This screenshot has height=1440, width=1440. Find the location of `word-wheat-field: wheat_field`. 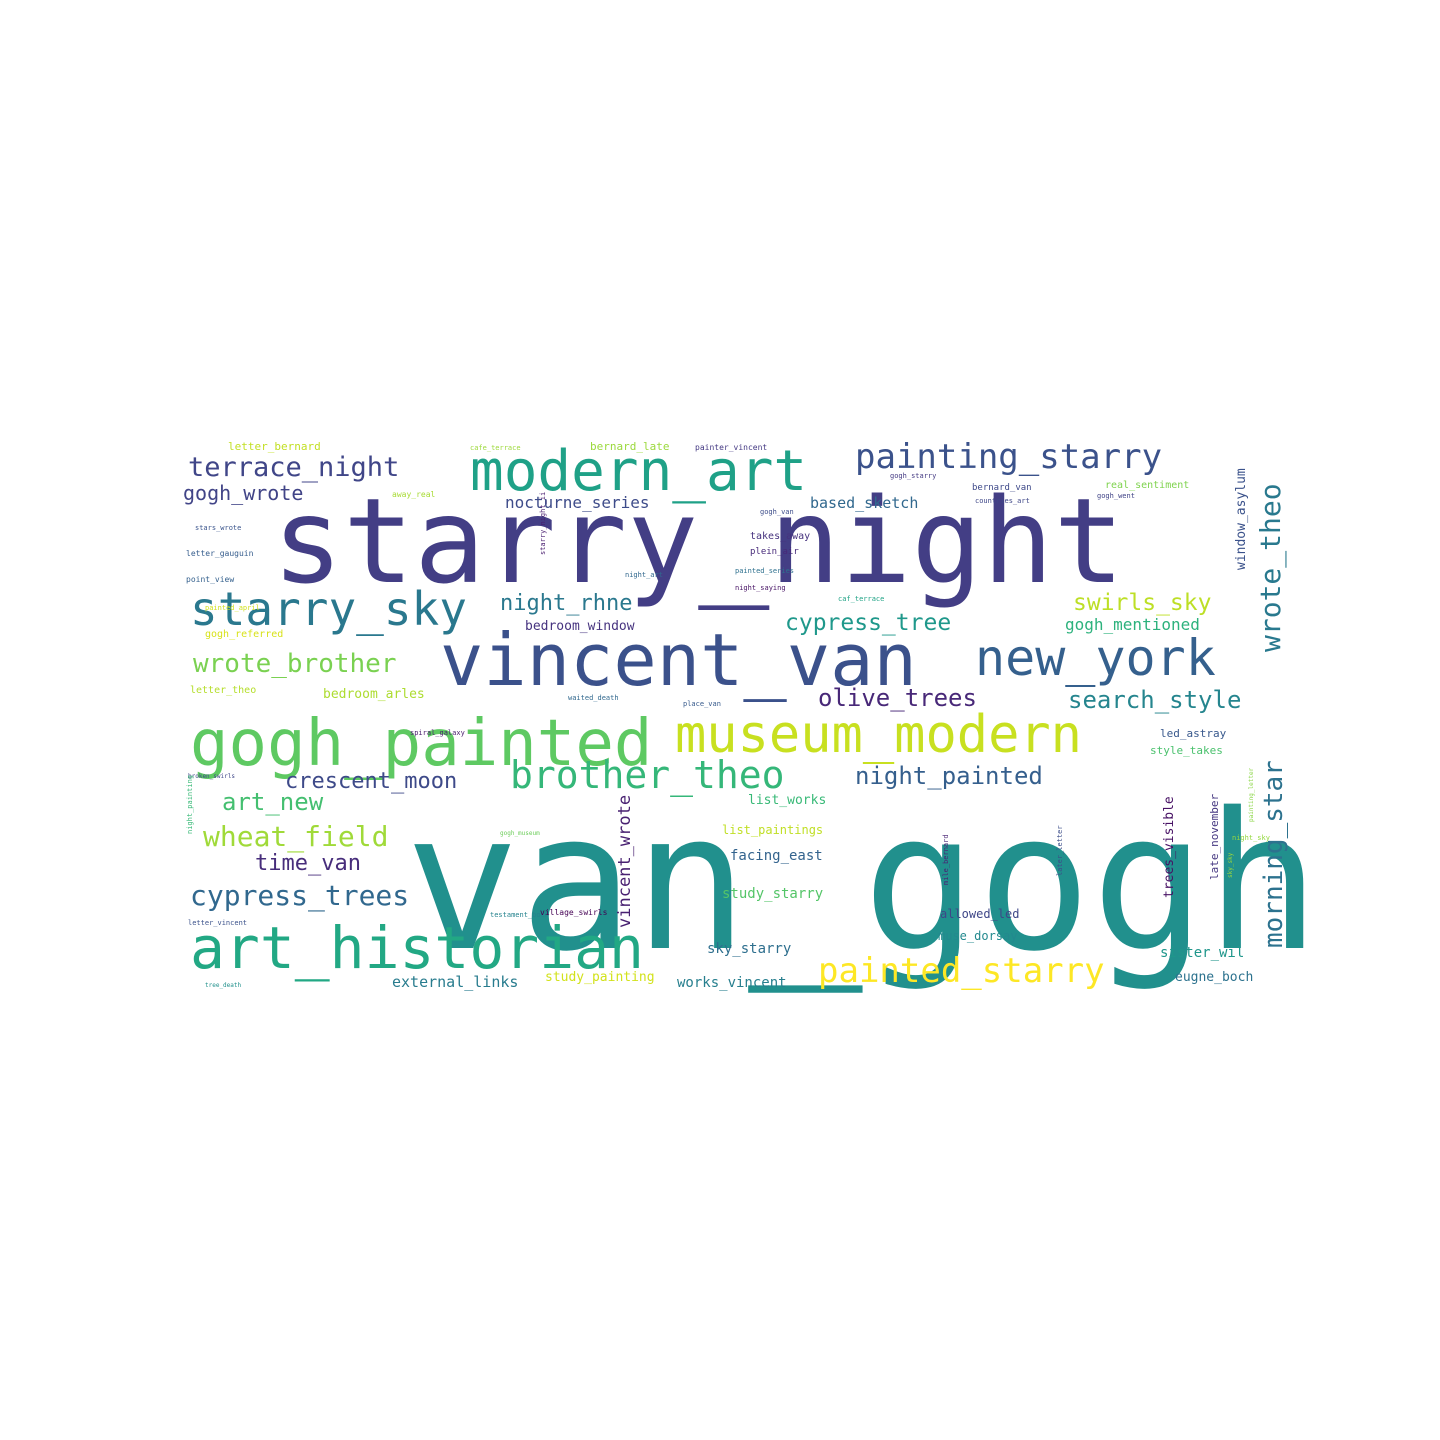

word-wheat-field: wheat_field is located at coordinates (295, 837).